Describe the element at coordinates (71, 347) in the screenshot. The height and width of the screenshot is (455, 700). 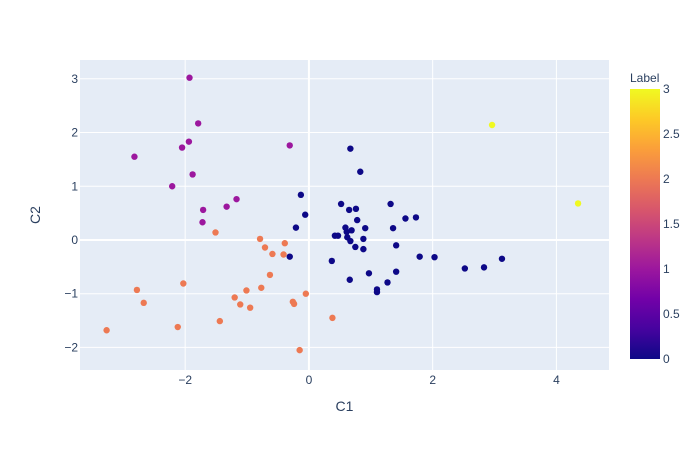
I see `y-tick-label: −2` at that location.